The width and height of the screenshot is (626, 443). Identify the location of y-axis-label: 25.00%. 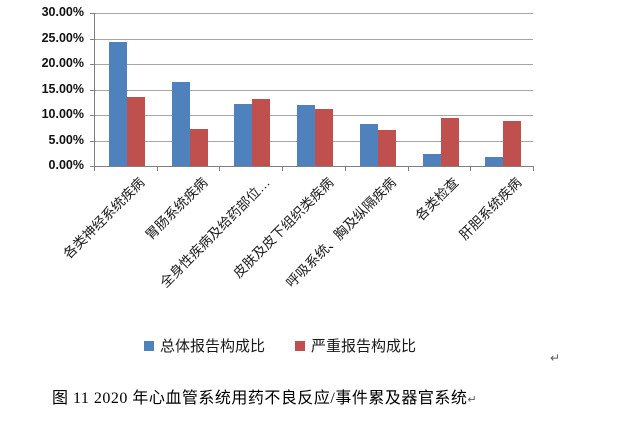
(62, 37).